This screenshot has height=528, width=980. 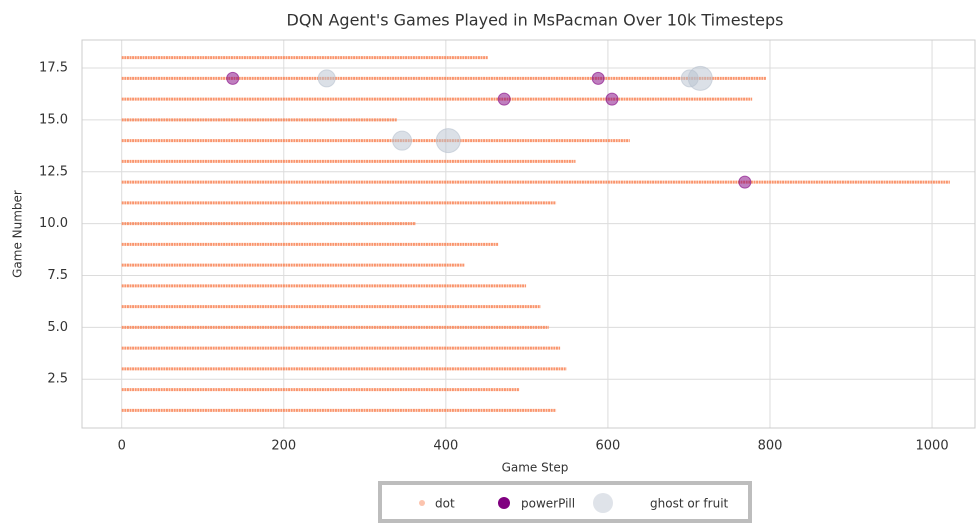 What do you see at coordinates (57, 327) in the screenshot?
I see `y-tick-label: 5.0` at bounding box center [57, 327].